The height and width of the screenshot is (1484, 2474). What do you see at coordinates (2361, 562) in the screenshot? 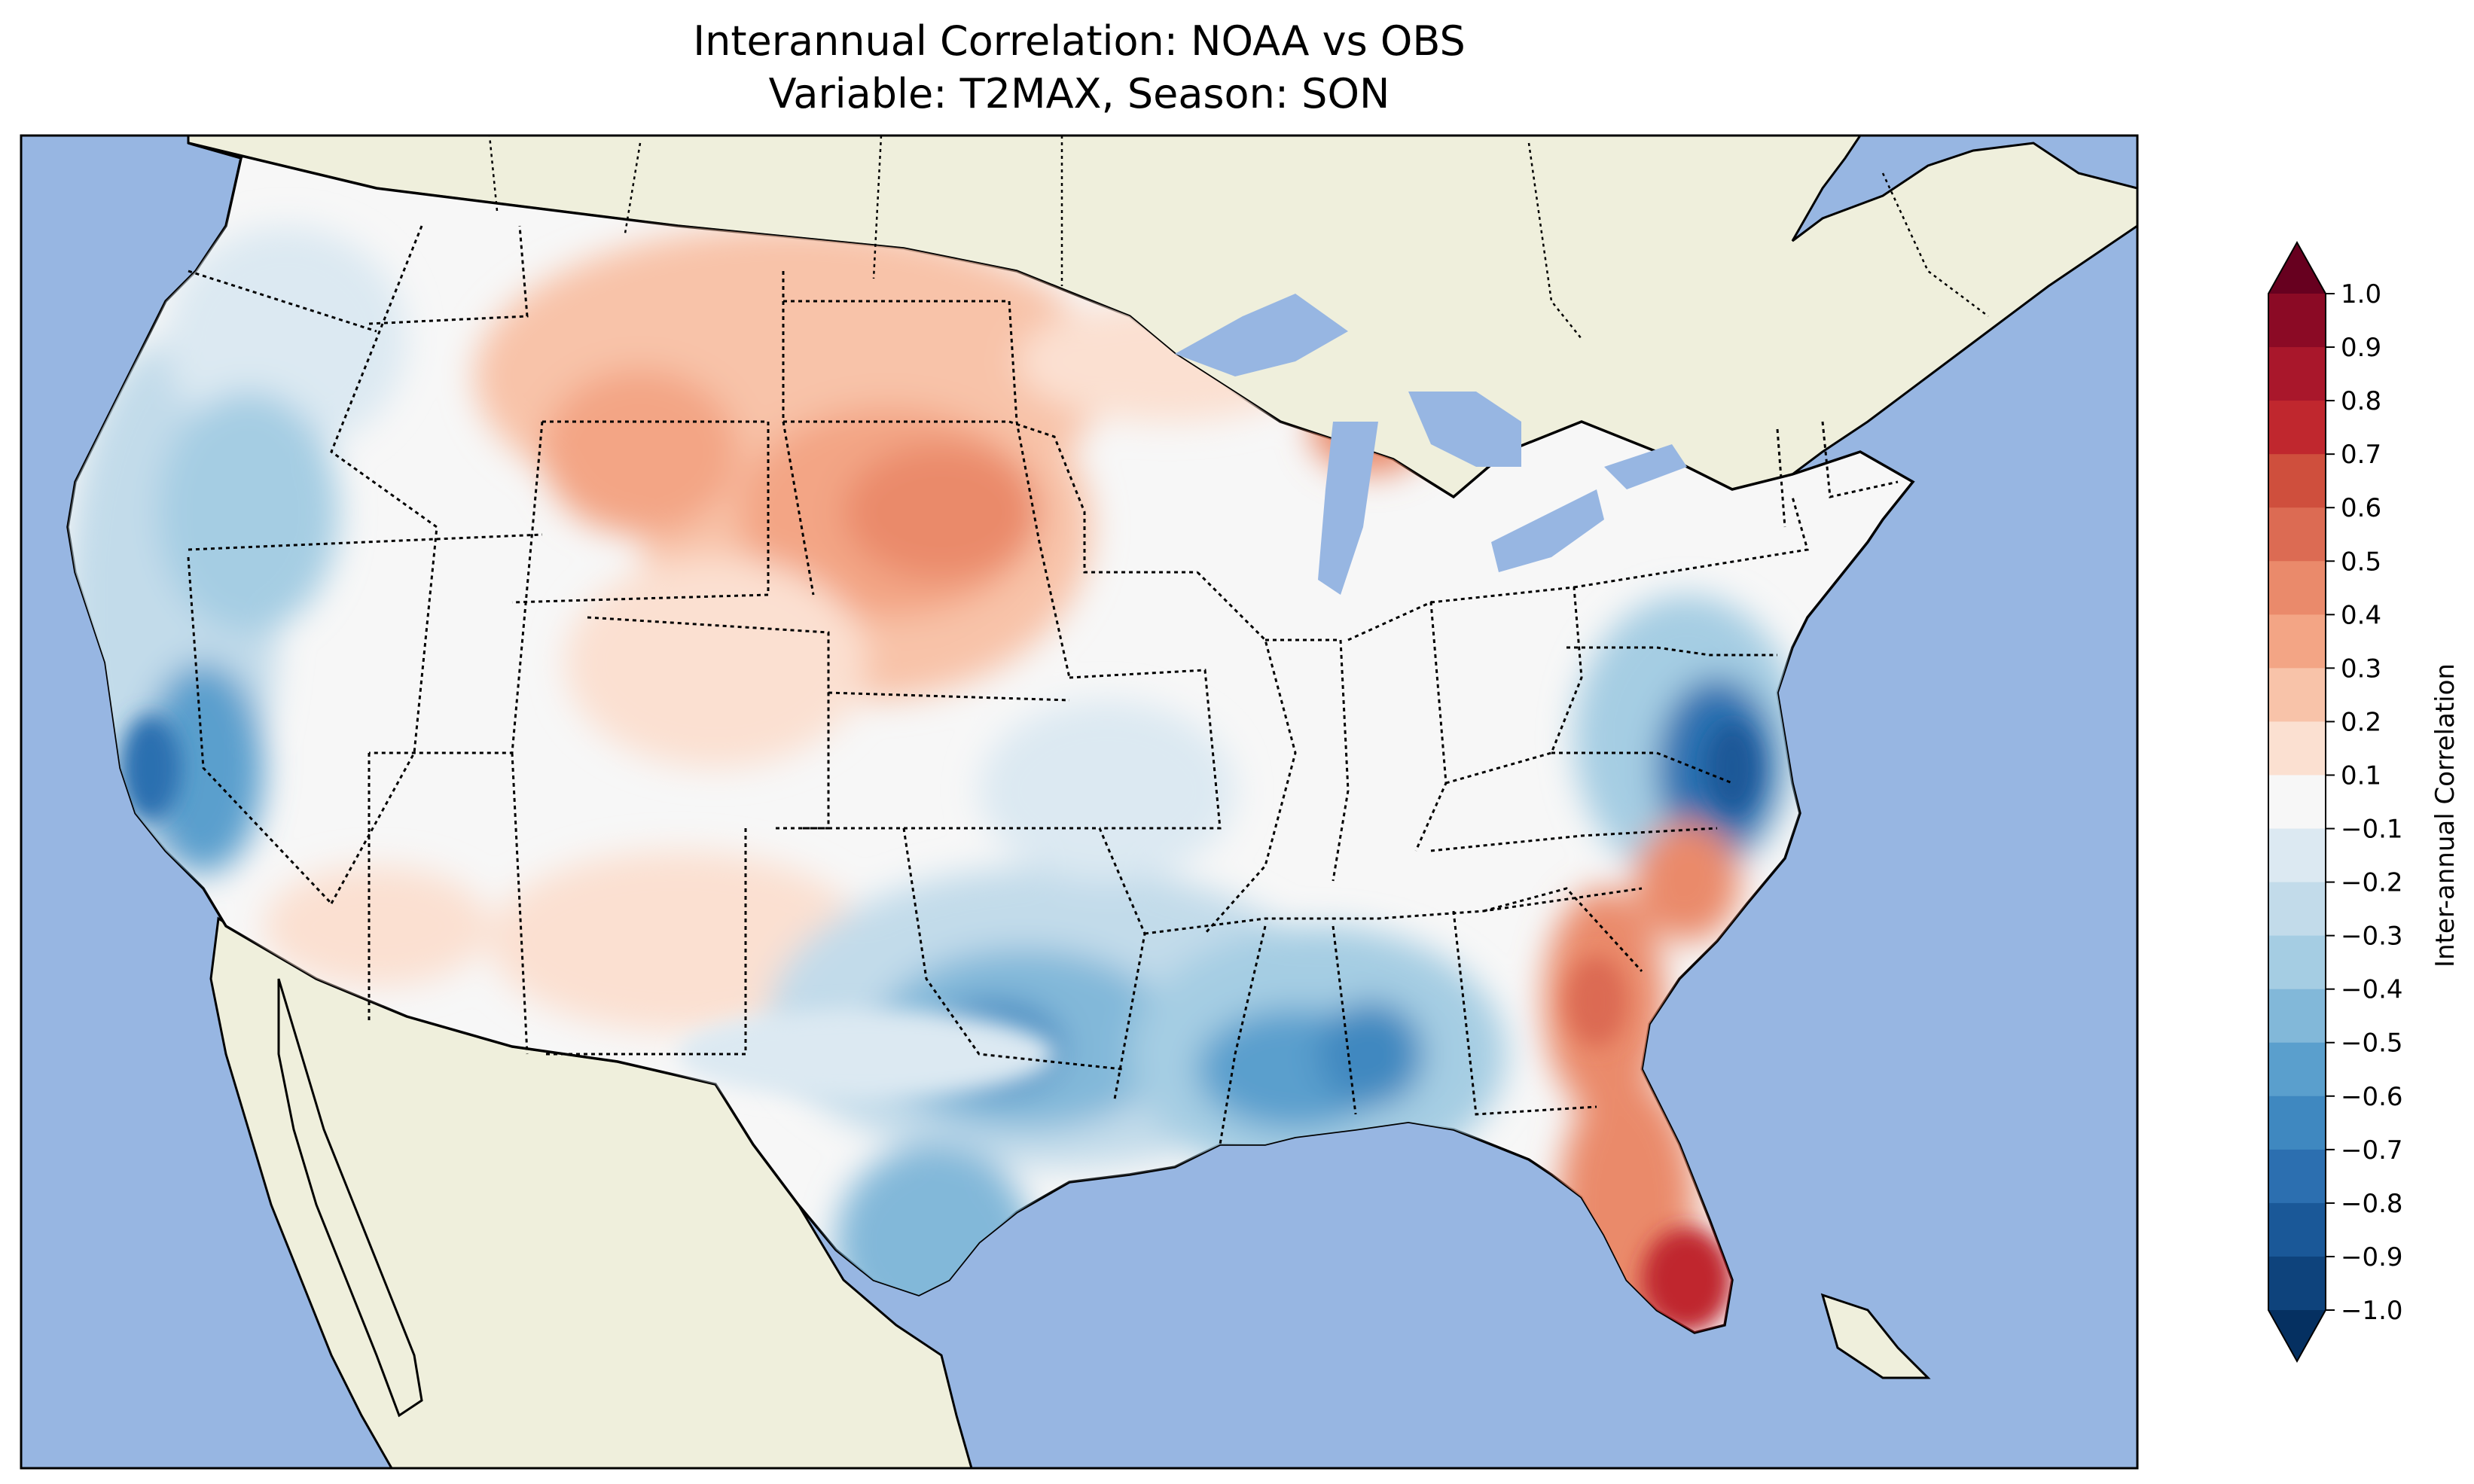
I see `colorbar-tick-label: 0.5` at bounding box center [2361, 562].